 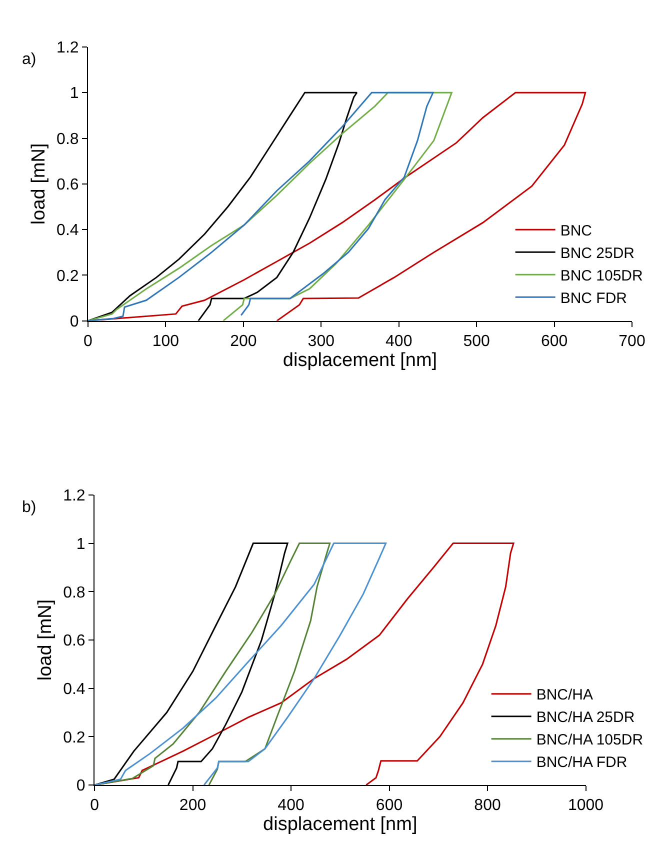 I want to click on x-tick-label: 1000, so click(x=586, y=805).